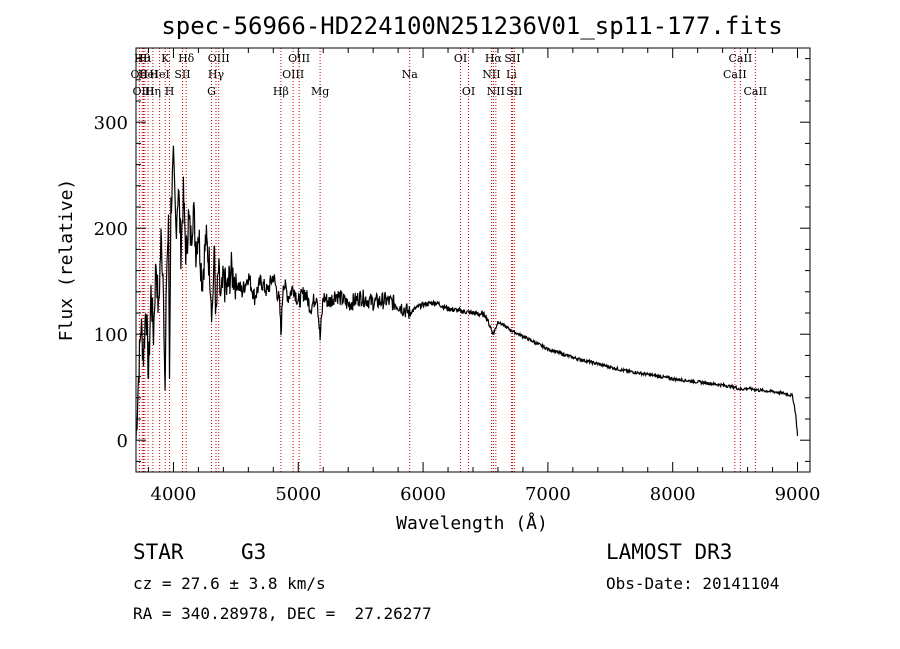 The height and width of the screenshot is (649, 900). Describe the element at coordinates (170, 91) in the screenshot. I see `marker-label-8: H` at that location.